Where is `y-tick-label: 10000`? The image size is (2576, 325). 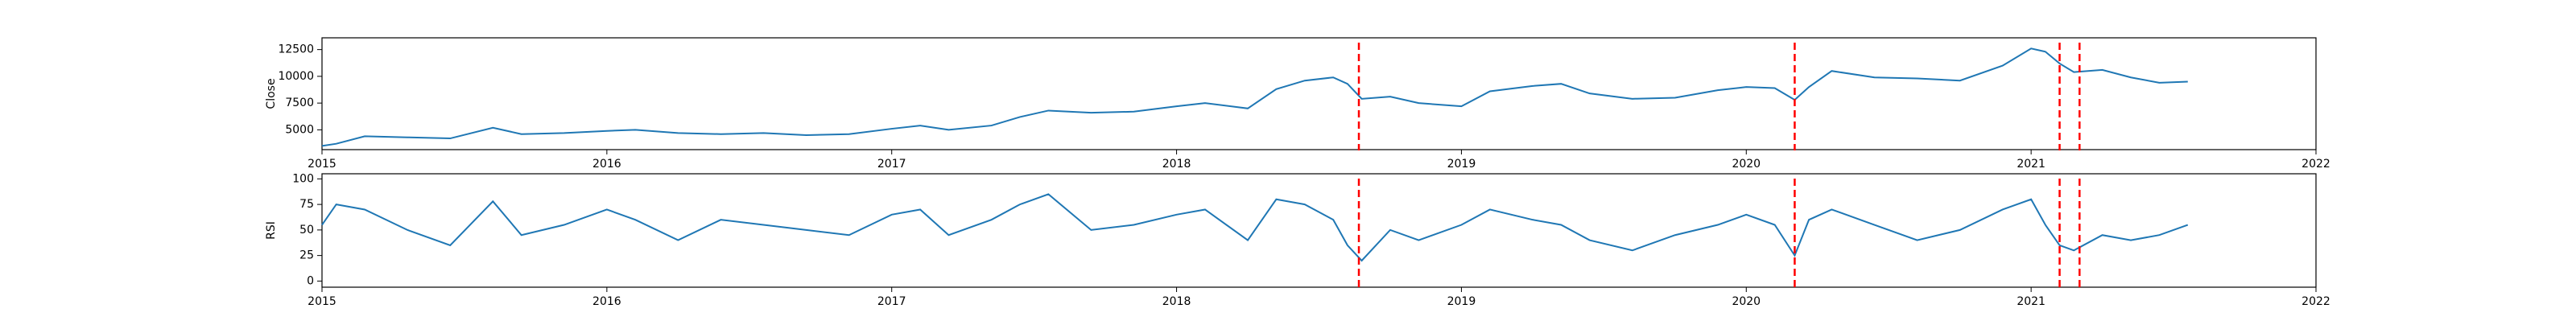 y-tick-label: 10000 is located at coordinates (296, 76).